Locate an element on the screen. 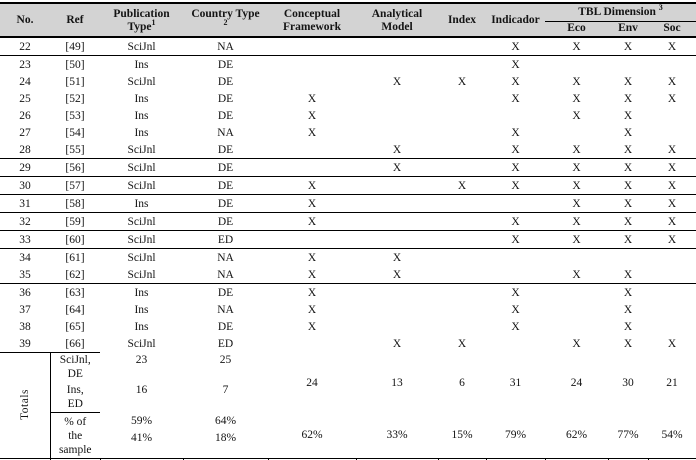 Image resolution: width=696 pixels, height=460 pixels. cell-no: 36 is located at coordinates (25, 292).